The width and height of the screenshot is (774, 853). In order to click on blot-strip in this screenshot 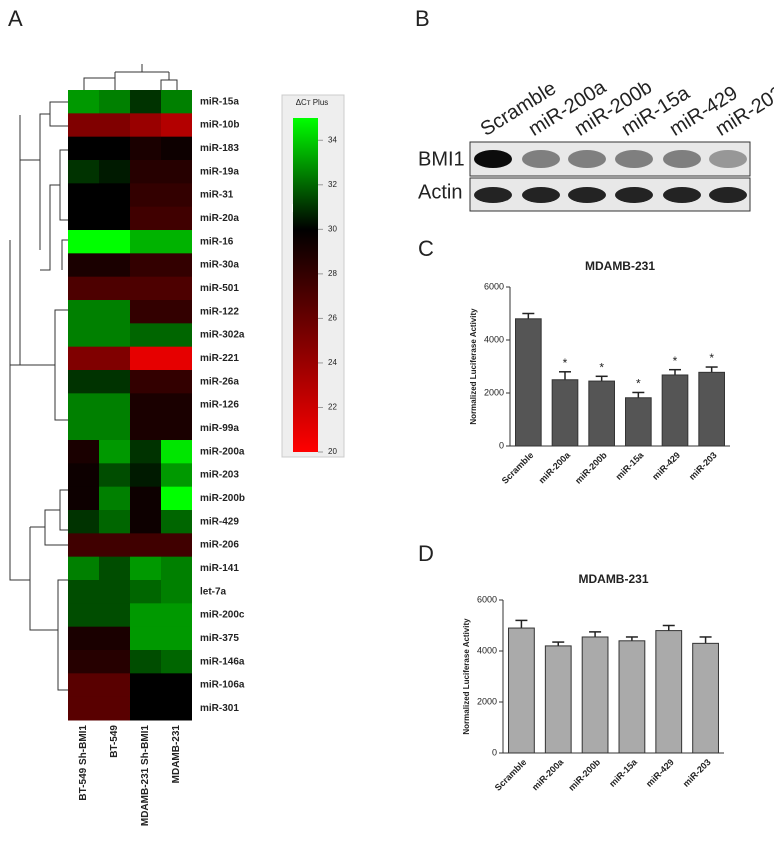, I will do `click(610, 159)`.